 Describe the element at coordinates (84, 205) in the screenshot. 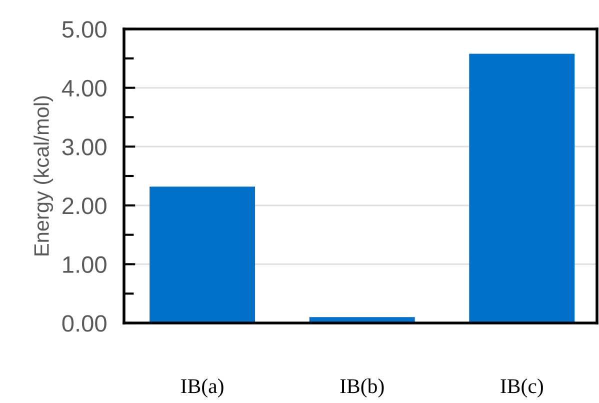

I see `y-tick-label: 2.00` at that location.